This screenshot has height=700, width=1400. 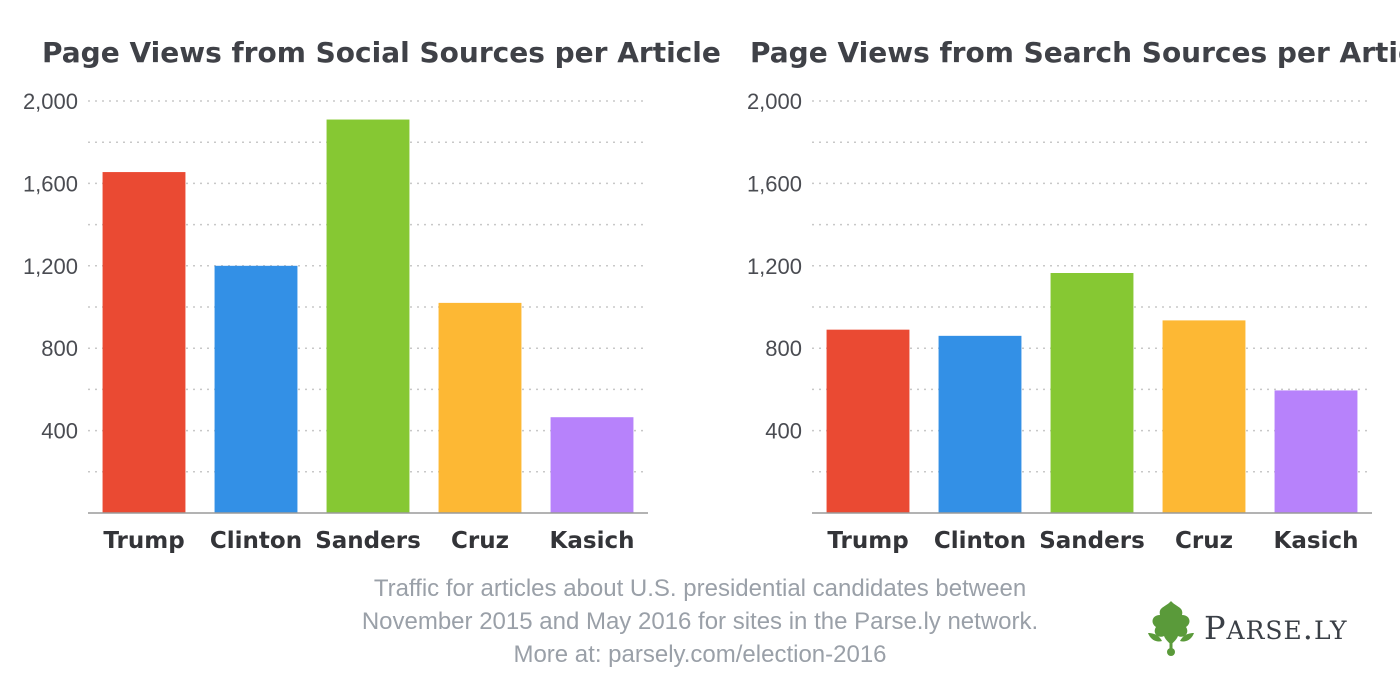 I want to click on parsely-logo: PARSE.LY, so click(x=1245, y=628).